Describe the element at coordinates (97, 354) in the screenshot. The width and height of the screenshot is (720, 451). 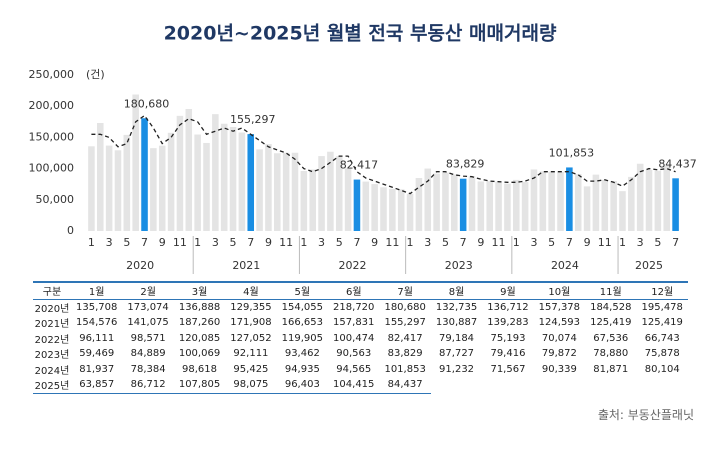
I see `table-cell: 59,469` at that location.